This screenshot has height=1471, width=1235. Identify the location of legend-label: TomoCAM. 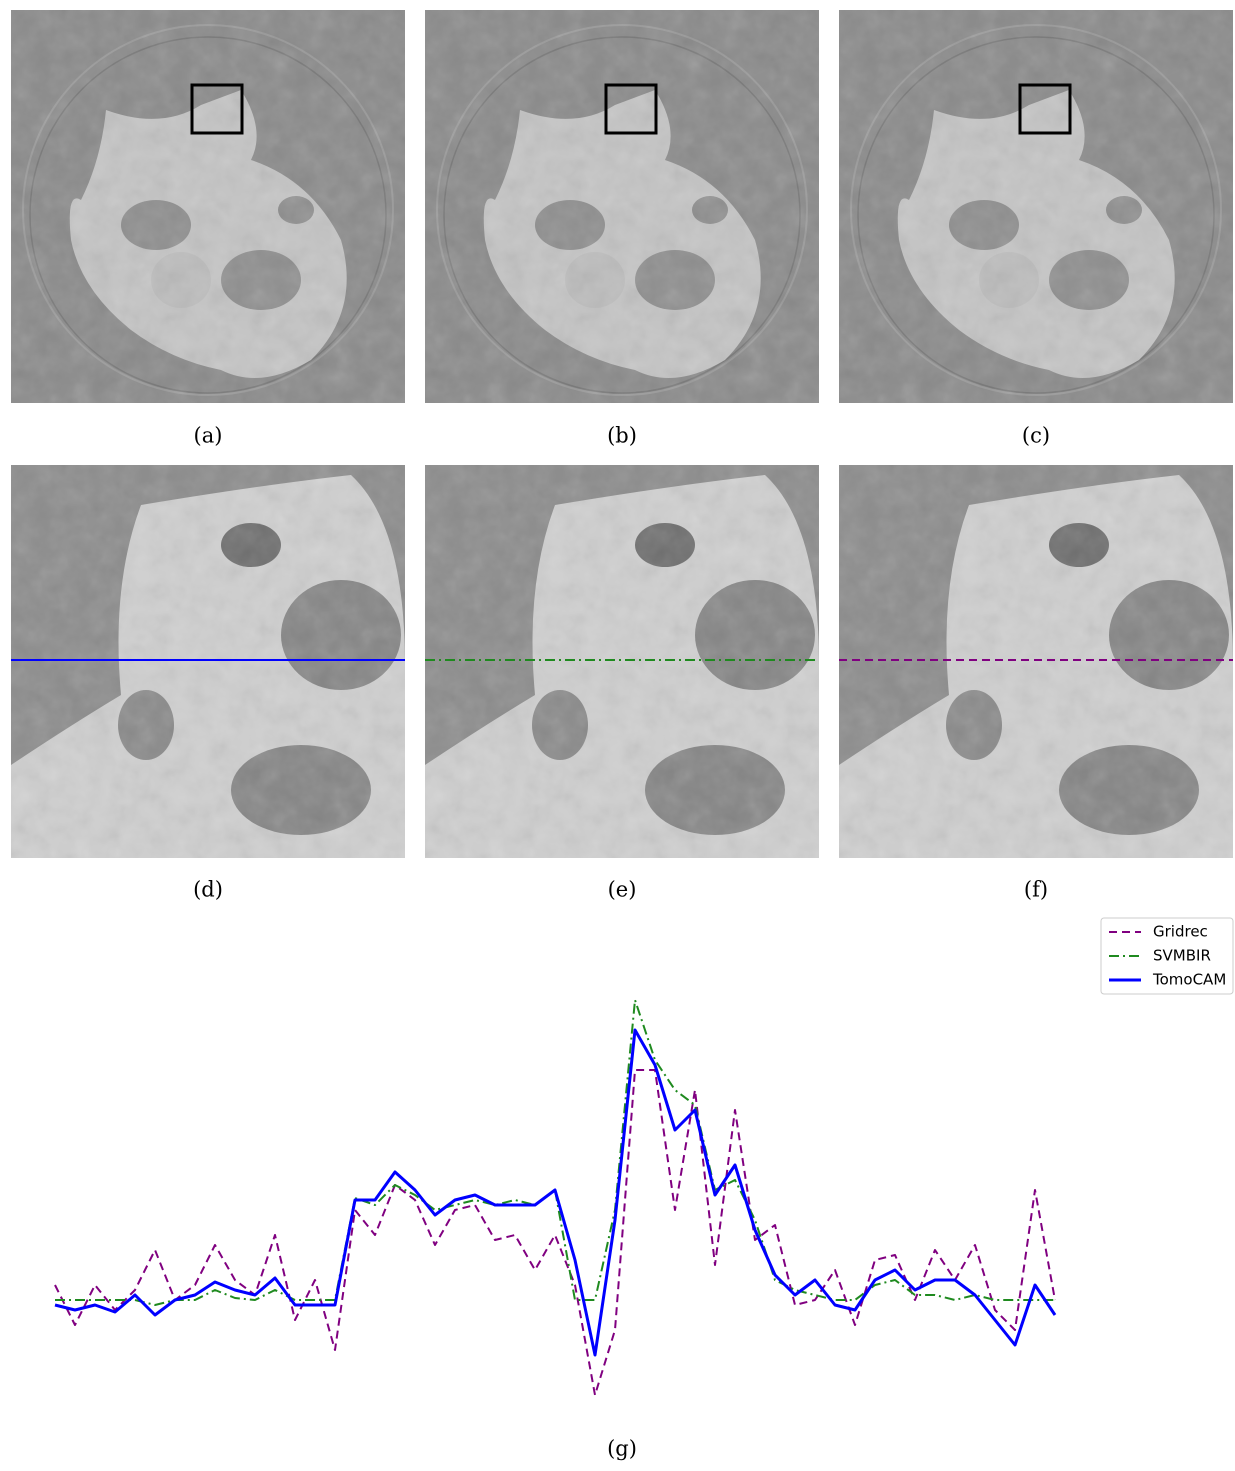
(1189, 980).